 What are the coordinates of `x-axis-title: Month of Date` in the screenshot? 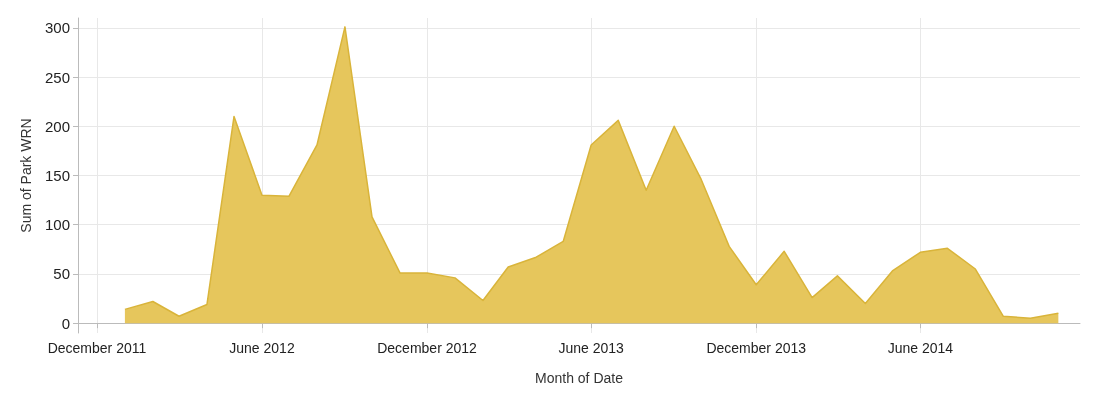 It's located at (579, 378).